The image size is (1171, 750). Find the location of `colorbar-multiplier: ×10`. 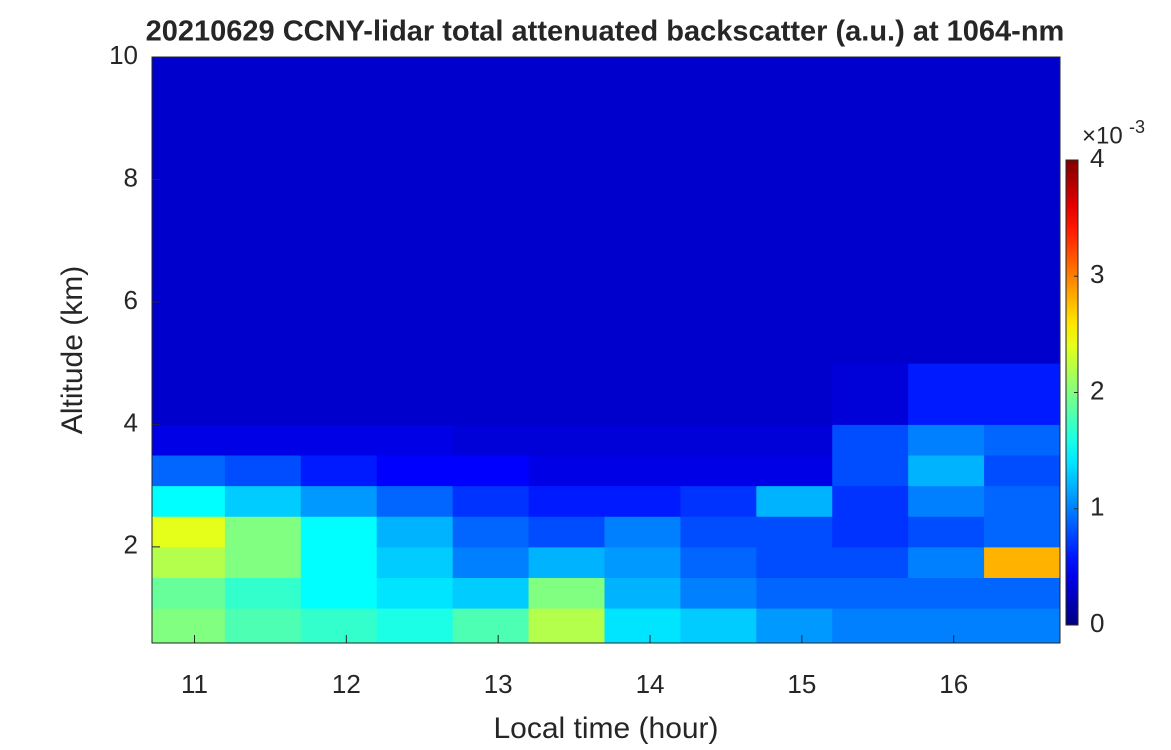

colorbar-multiplier: ×10 is located at coordinates (1102, 135).